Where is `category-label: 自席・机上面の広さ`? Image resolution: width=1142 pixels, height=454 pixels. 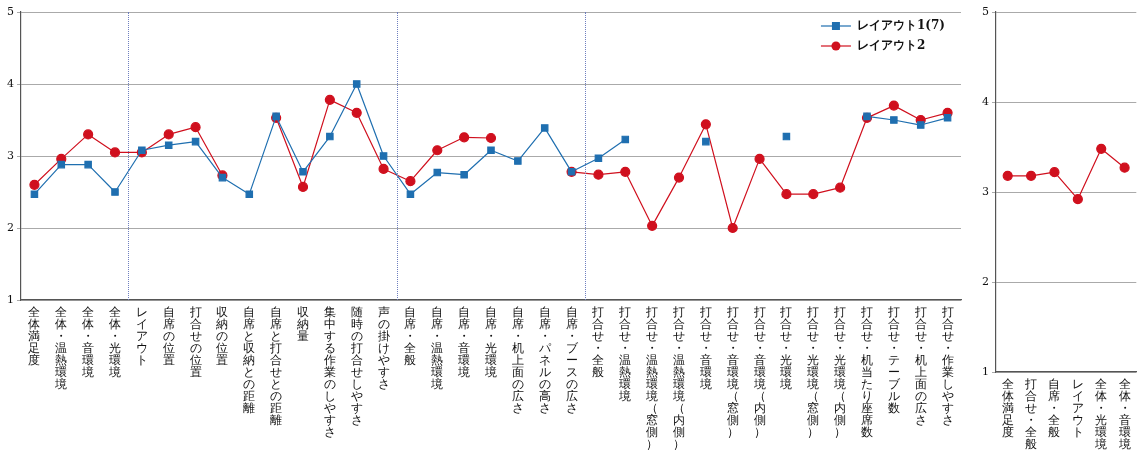 category-label: 自席・机上面の広さ is located at coordinates (517, 360).